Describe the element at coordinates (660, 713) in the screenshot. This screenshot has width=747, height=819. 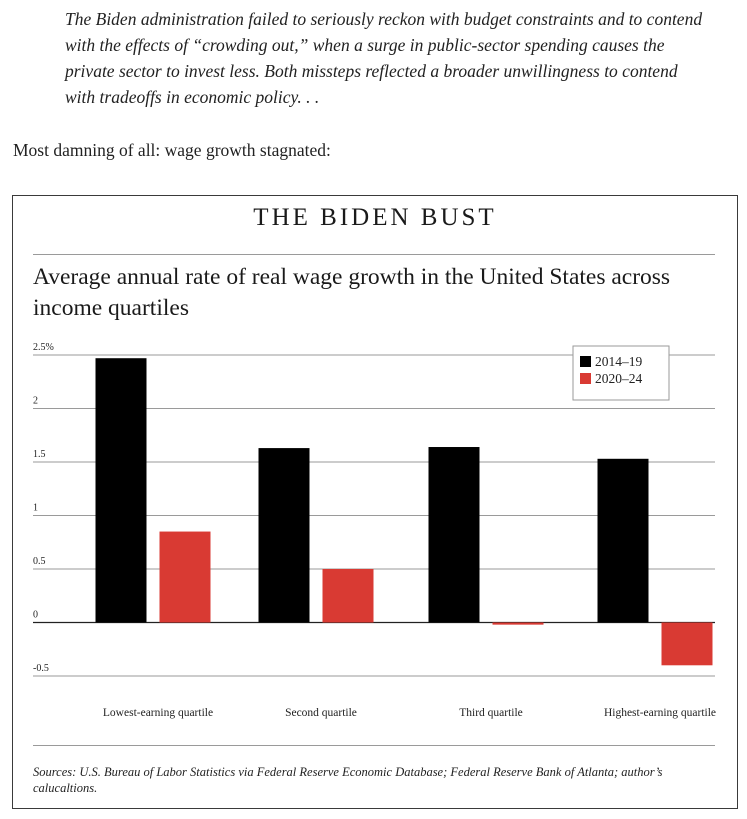
I see `x-category-label: Highest-earning quartile` at that location.